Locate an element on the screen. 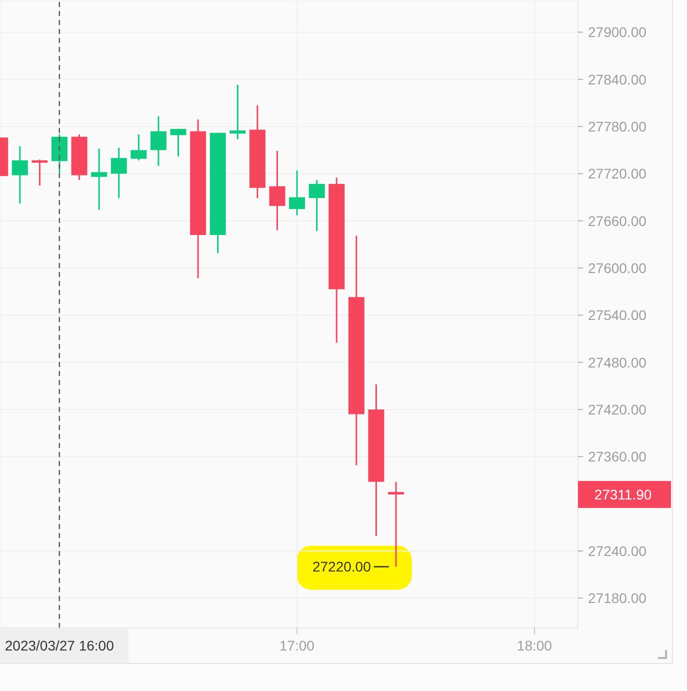 The width and height of the screenshot is (687, 691). y-tick-label: 27240.00 is located at coordinates (617, 550).